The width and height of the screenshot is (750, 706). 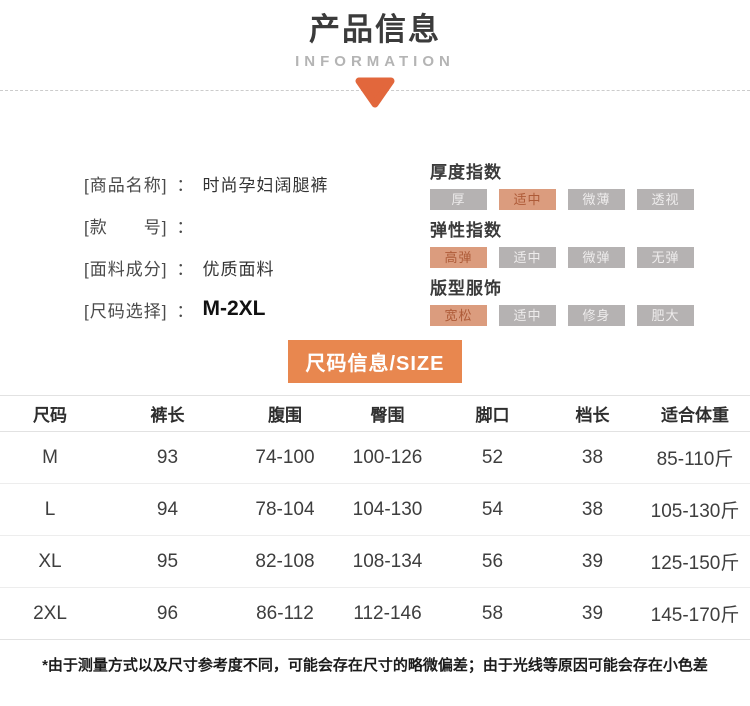 I want to click on elasticity-index-group: 弹性指数 高弹 适中 微弹 无弹, so click(x=590, y=244).